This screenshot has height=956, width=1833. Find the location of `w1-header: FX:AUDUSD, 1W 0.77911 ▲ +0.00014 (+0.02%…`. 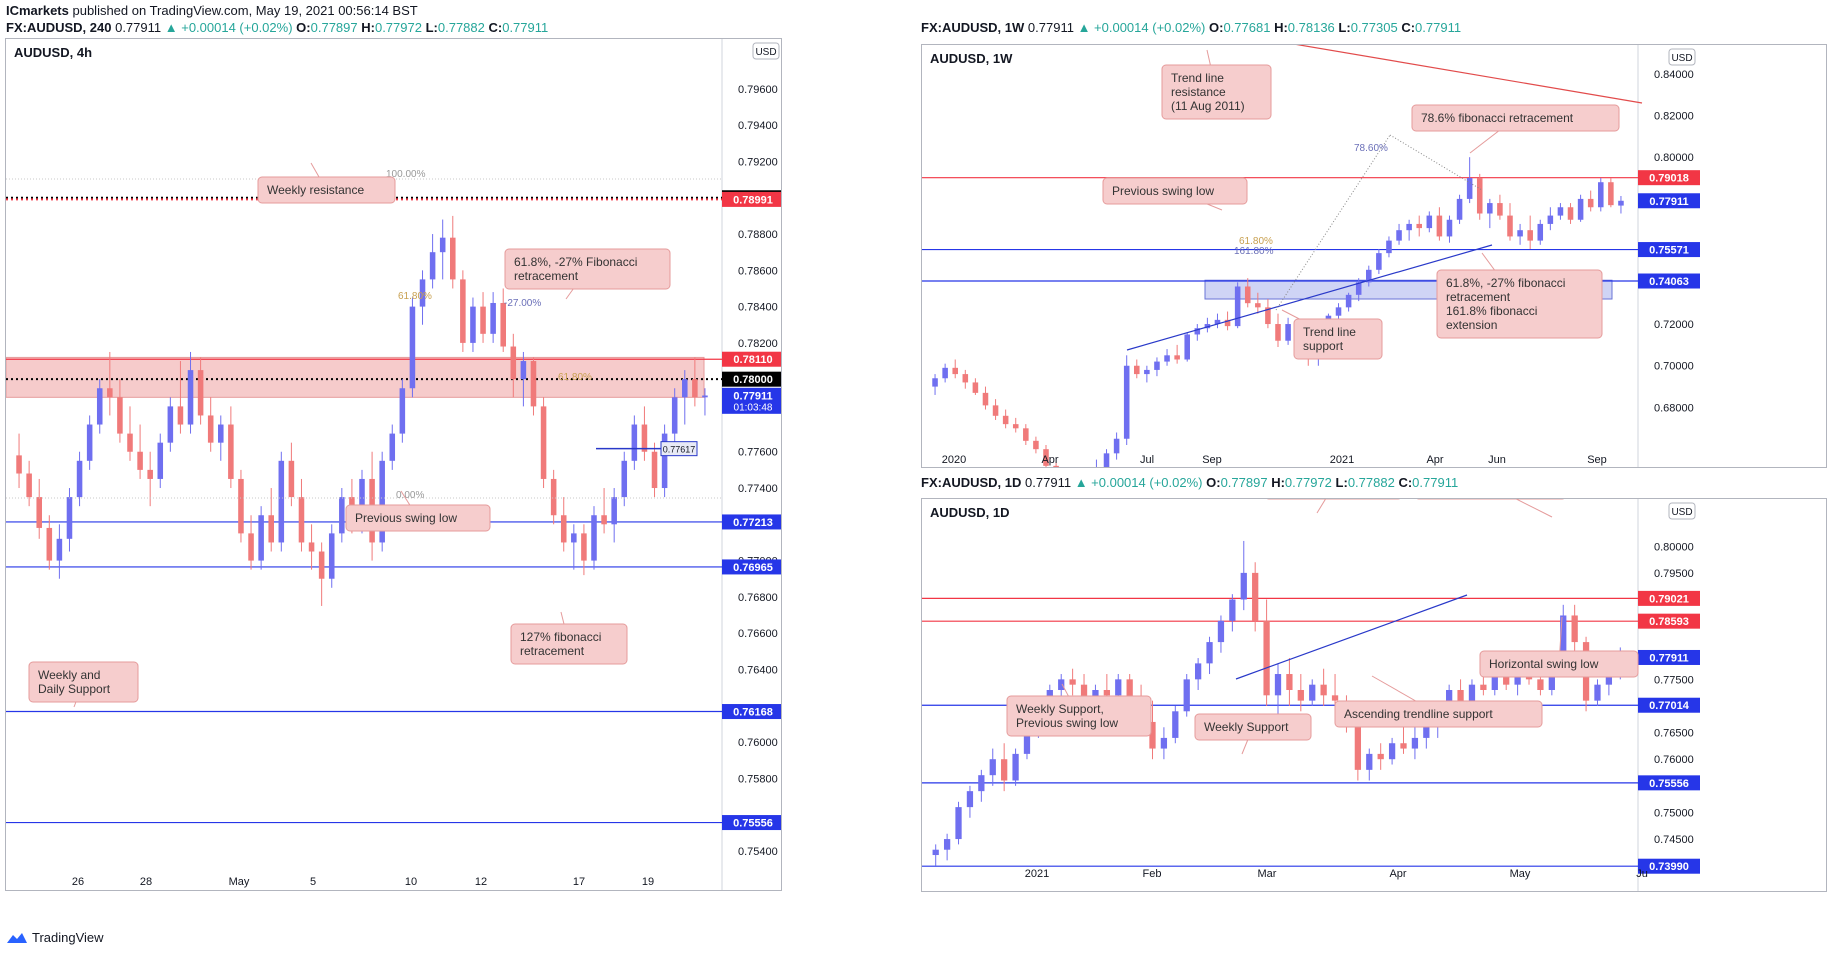

w1-header: FX:AUDUSD, 1W 0.77911 ▲ +0.00014 (+0.02%… is located at coordinates (1191, 27).